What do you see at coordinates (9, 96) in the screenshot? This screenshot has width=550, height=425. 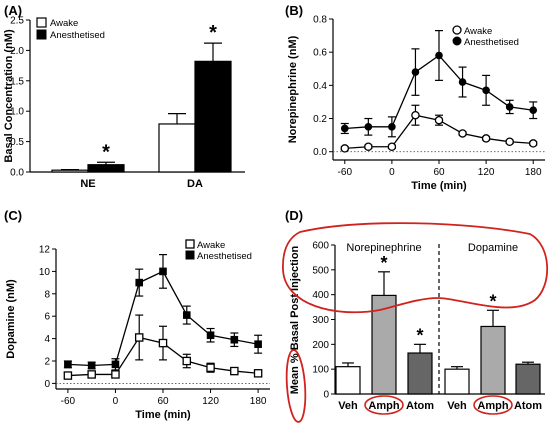 I see `panel-a-y-axis-title: Basal Concentration (nM)` at bounding box center [9, 96].